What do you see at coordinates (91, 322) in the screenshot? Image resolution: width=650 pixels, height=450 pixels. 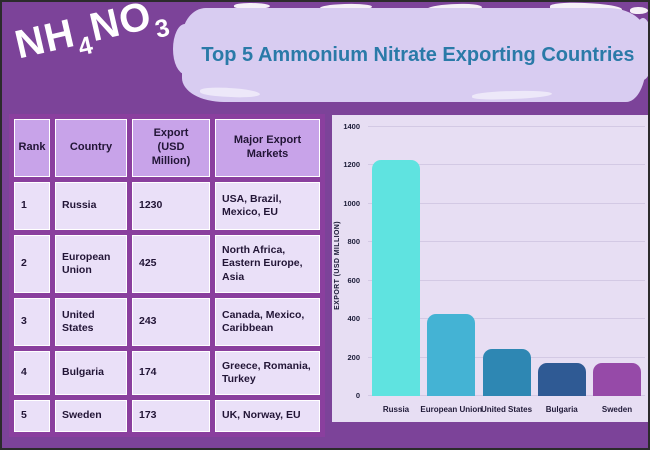 I see `table-cell-country: United States` at bounding box center [91, 322].